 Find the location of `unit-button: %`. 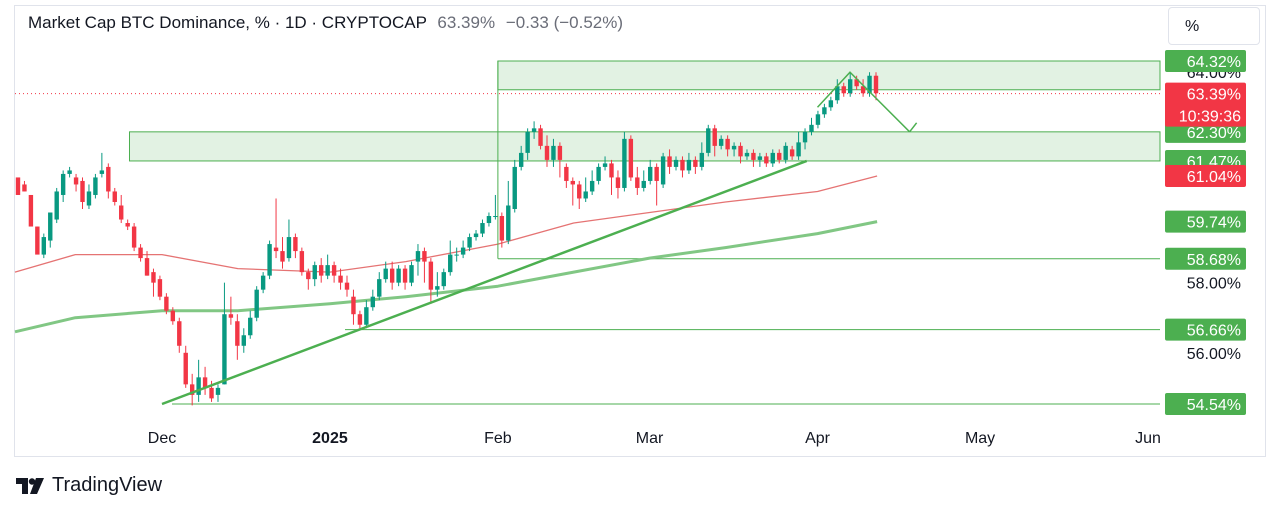

unit-button: % is located at coordinates (1214, 26).